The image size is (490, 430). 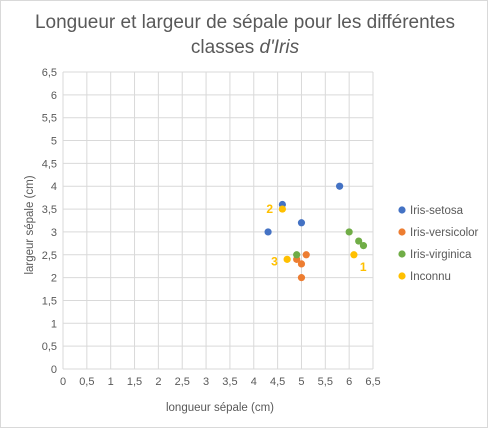 I want to click on chart-title-italic: d'Iris, so click(x=279, y=47).